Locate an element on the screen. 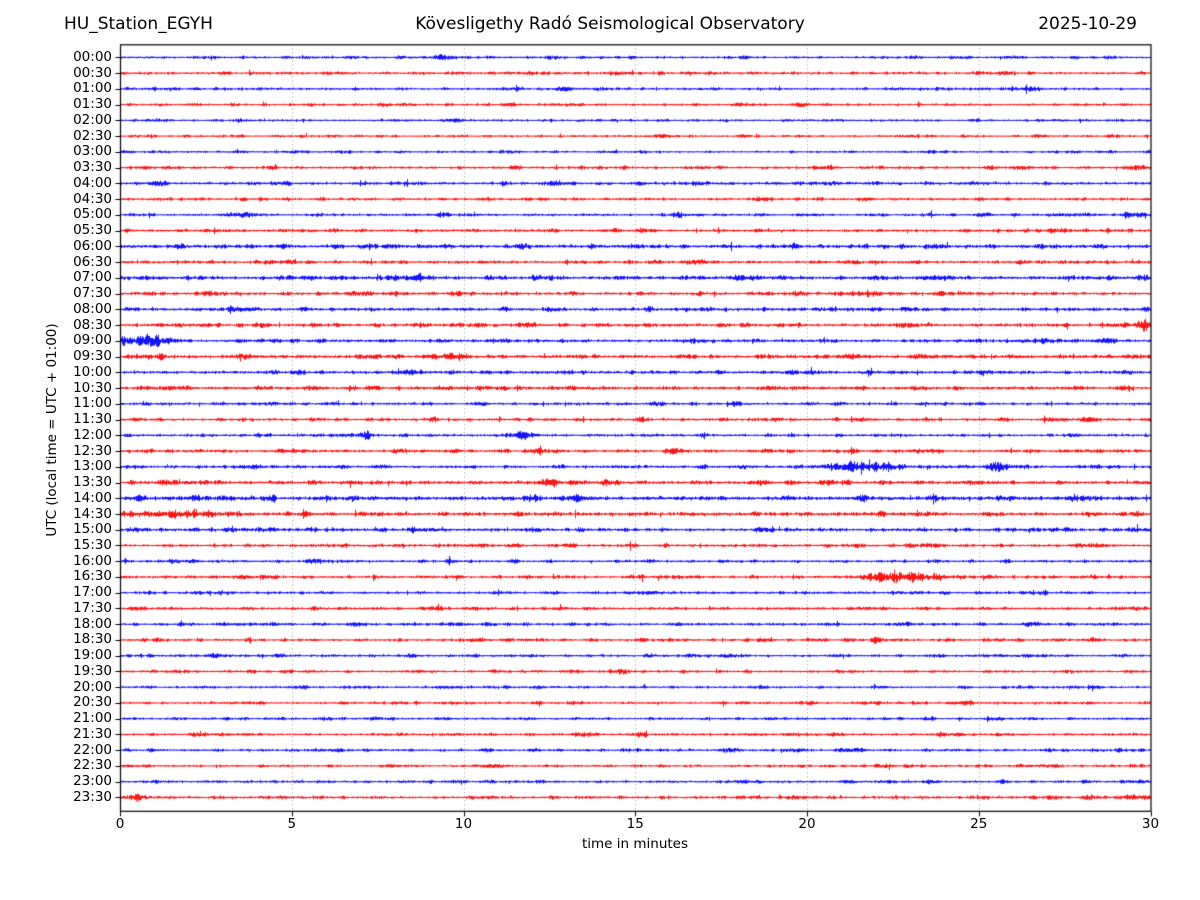  y-tick-label: 17:00 is located at coordinates (92, 592).